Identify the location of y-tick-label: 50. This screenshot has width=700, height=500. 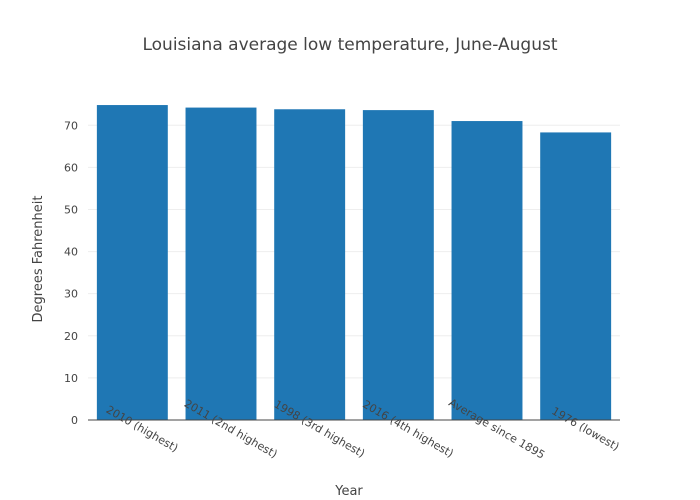
(71, 209).